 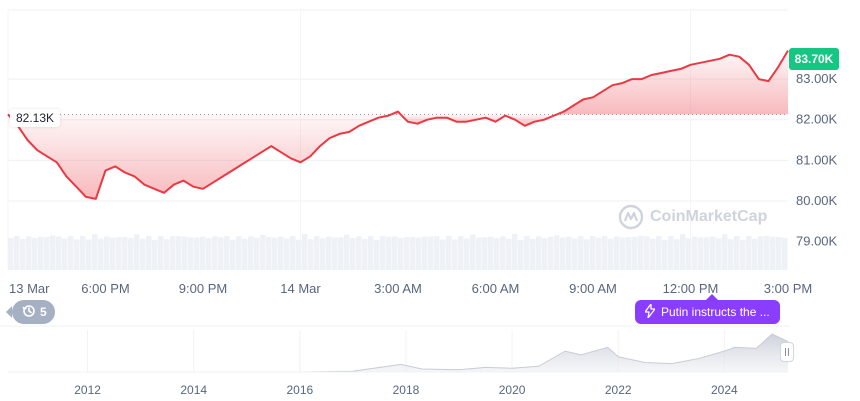 I want to click on navigator-tick-label: 2012, so click(x=87, y=390).